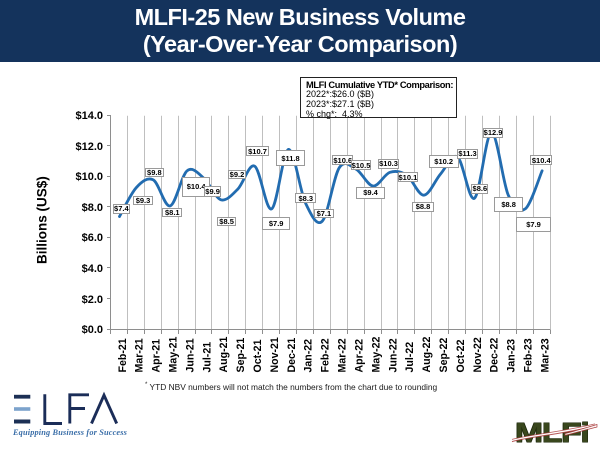  Describe the element at coordinates (376, 354) in the screenshot. I see `svg-text: May-22` at that location.